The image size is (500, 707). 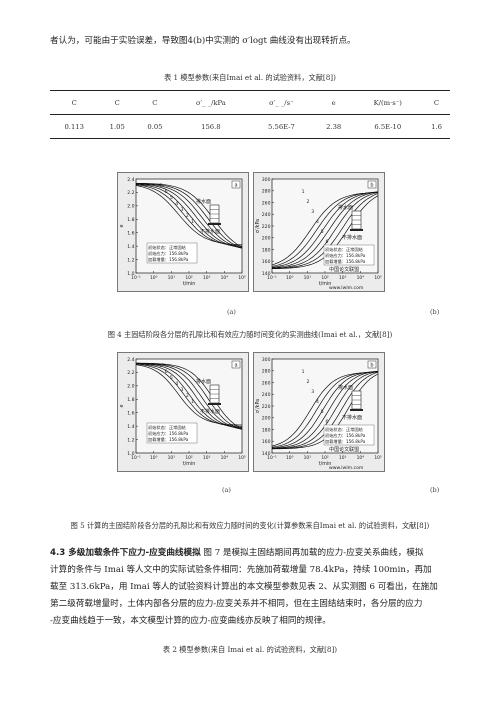 I want to click on x-tick-label: 10⁵, so click(x=242, y=458).